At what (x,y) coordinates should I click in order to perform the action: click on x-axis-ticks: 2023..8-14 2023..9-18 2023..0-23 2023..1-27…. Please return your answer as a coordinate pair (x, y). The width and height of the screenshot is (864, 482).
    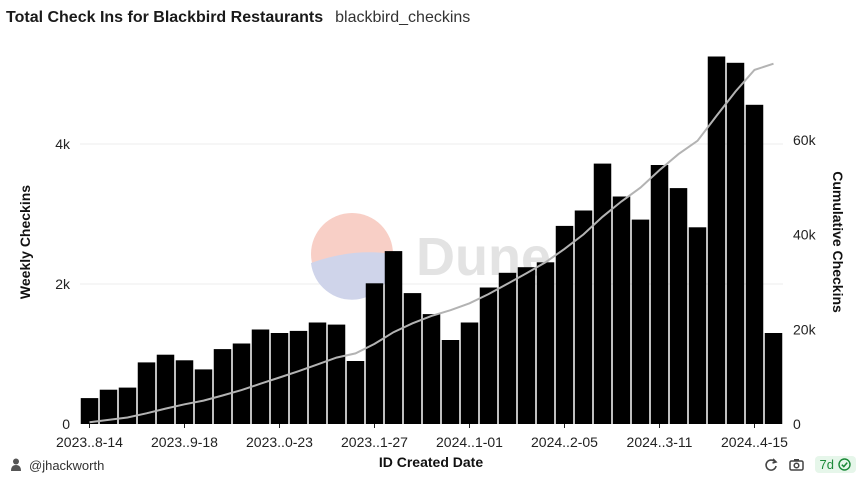
    Looking at the image, I should click on (422, 437).